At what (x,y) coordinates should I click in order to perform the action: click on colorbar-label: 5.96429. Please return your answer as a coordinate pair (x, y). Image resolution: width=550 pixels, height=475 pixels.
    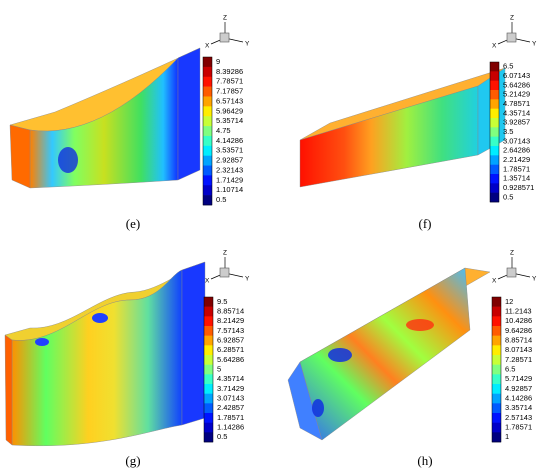
    Looking at the image, I should click on (229, 110).